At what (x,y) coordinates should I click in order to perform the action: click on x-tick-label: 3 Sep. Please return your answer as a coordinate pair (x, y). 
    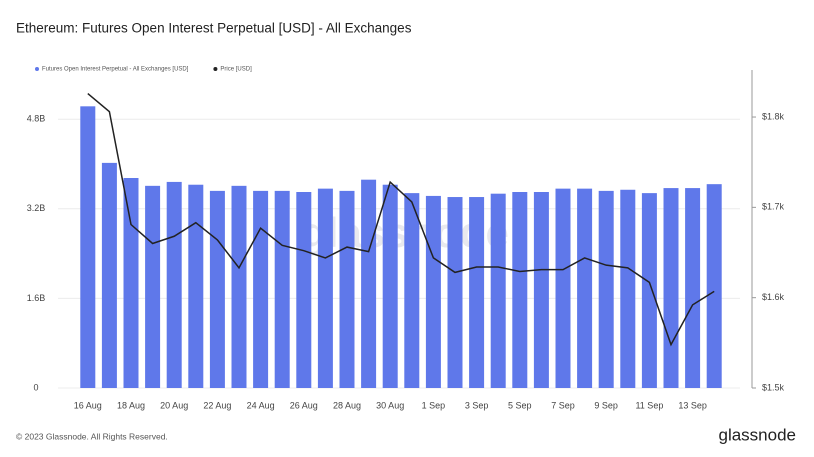
    Looking at the image, I should click on (477, 405).